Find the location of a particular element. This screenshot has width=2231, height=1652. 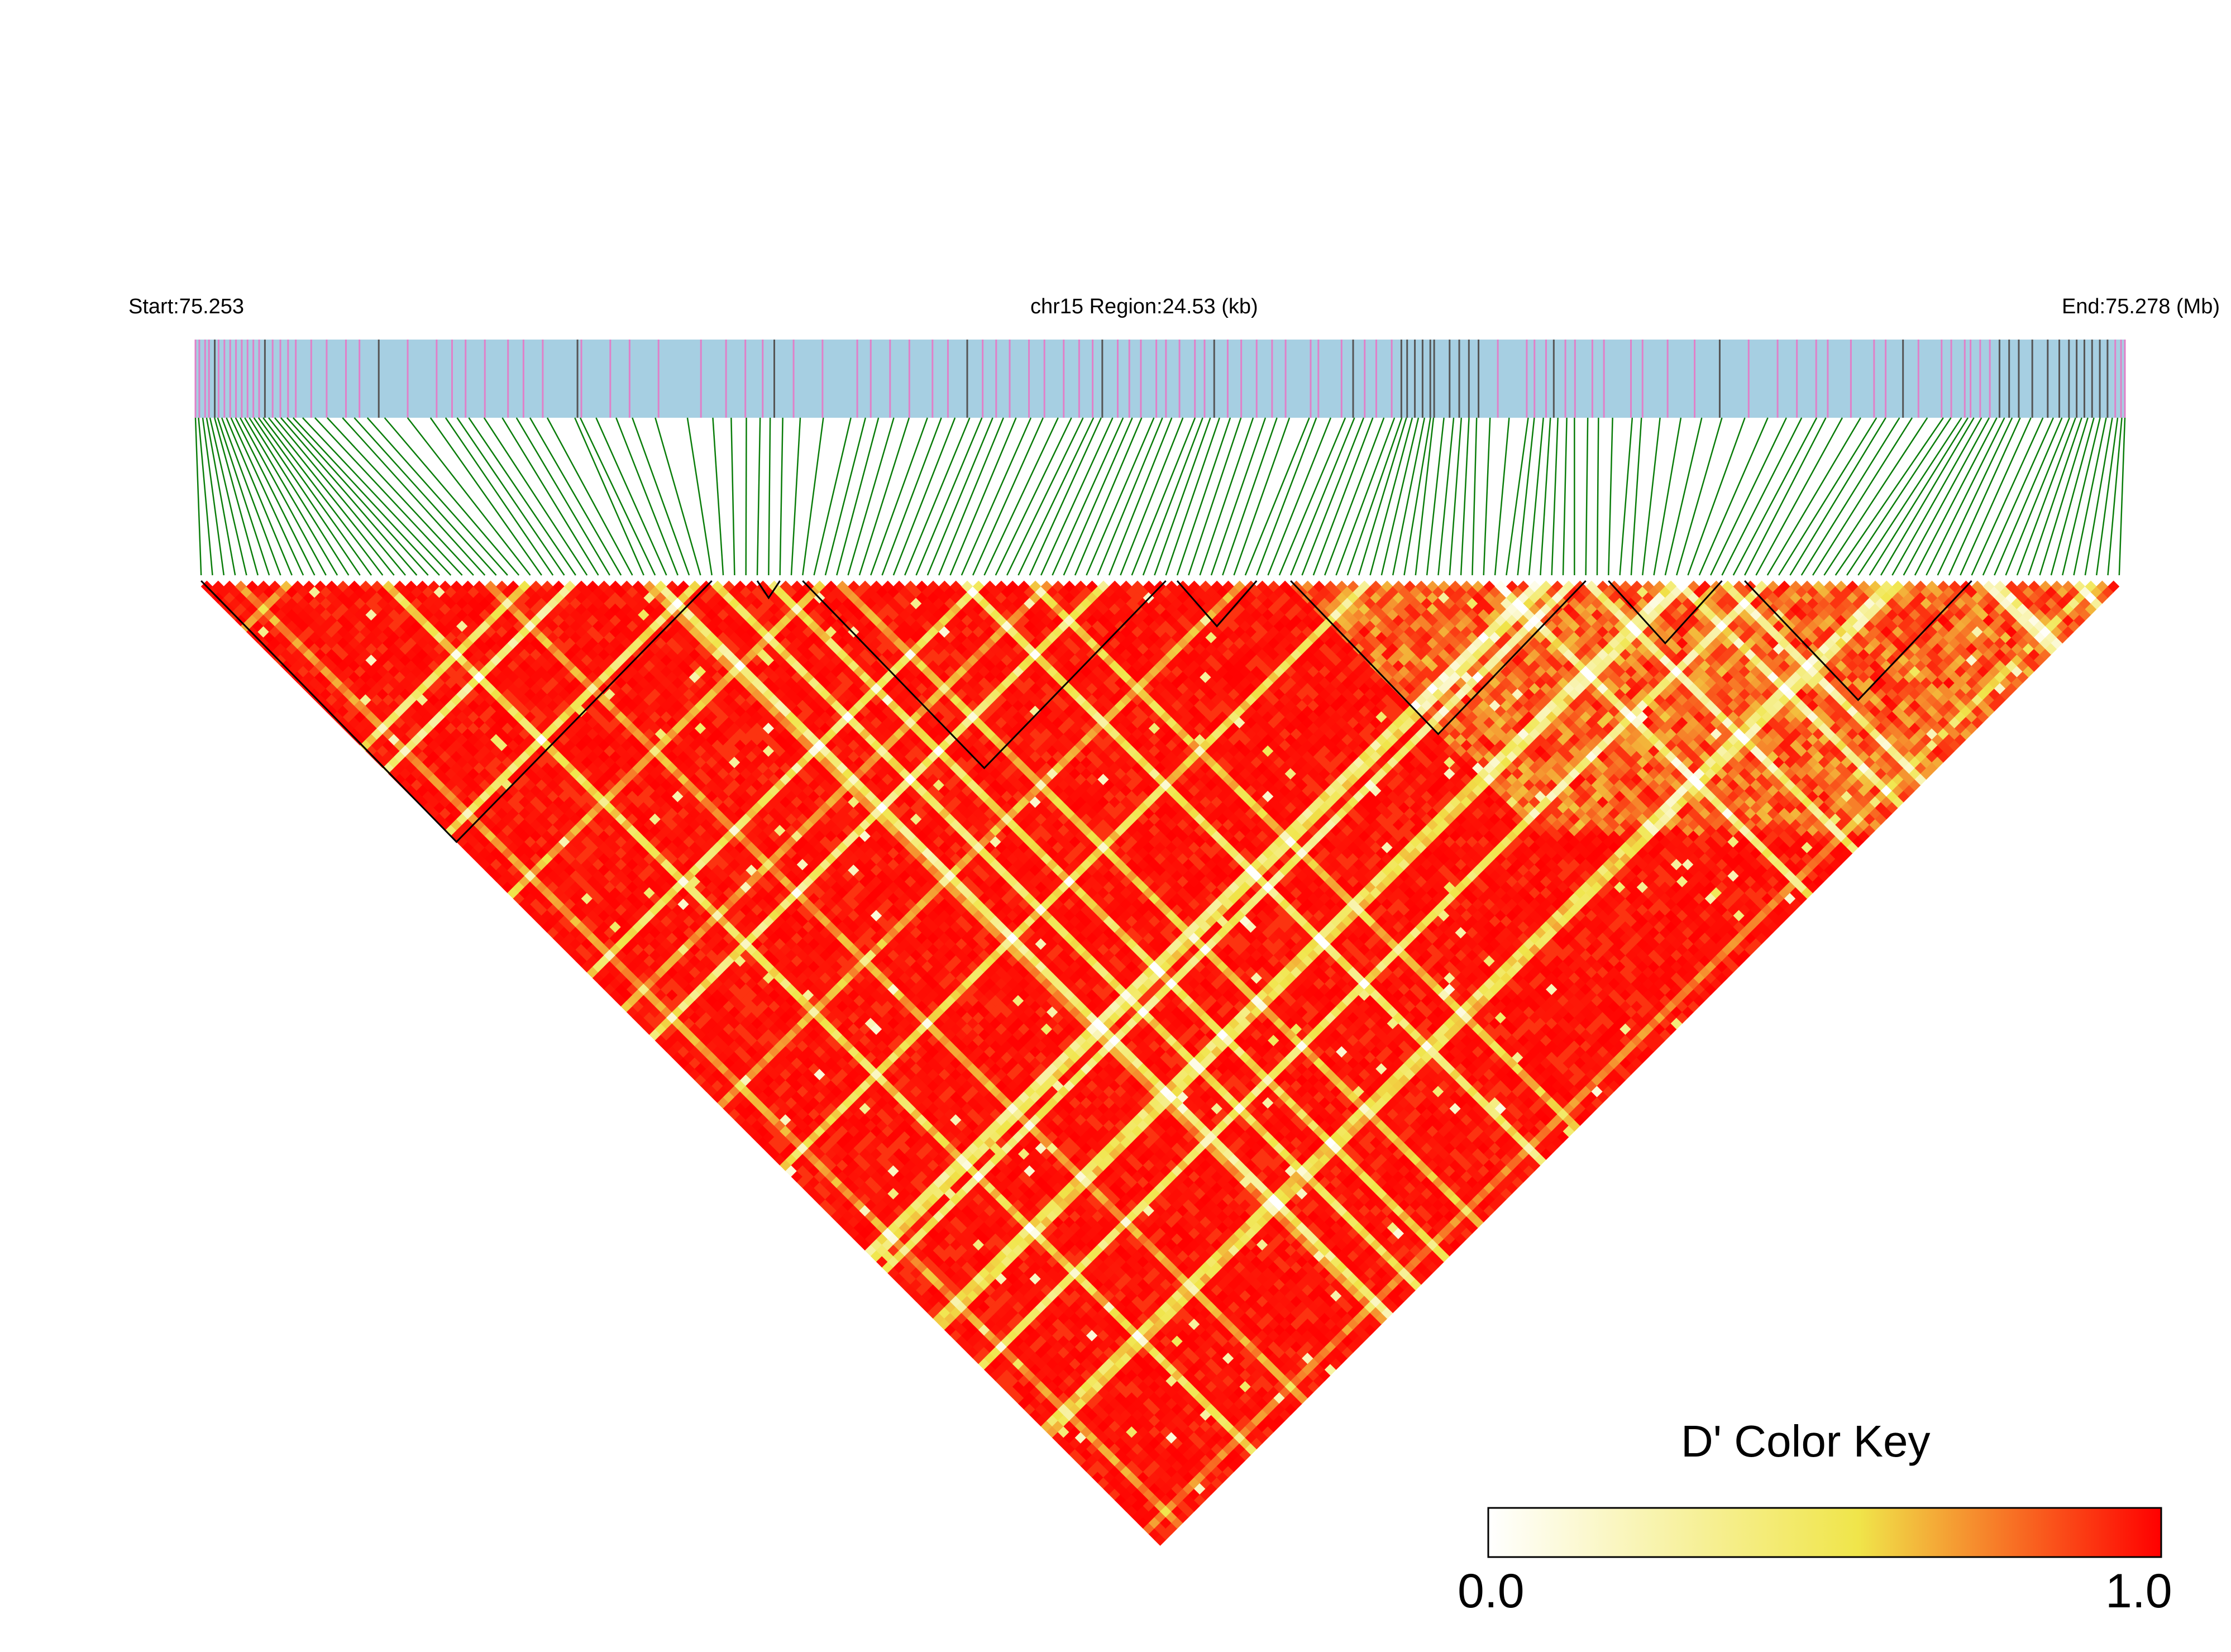

snp-connector-lines is located at coordinates (1160, 496).